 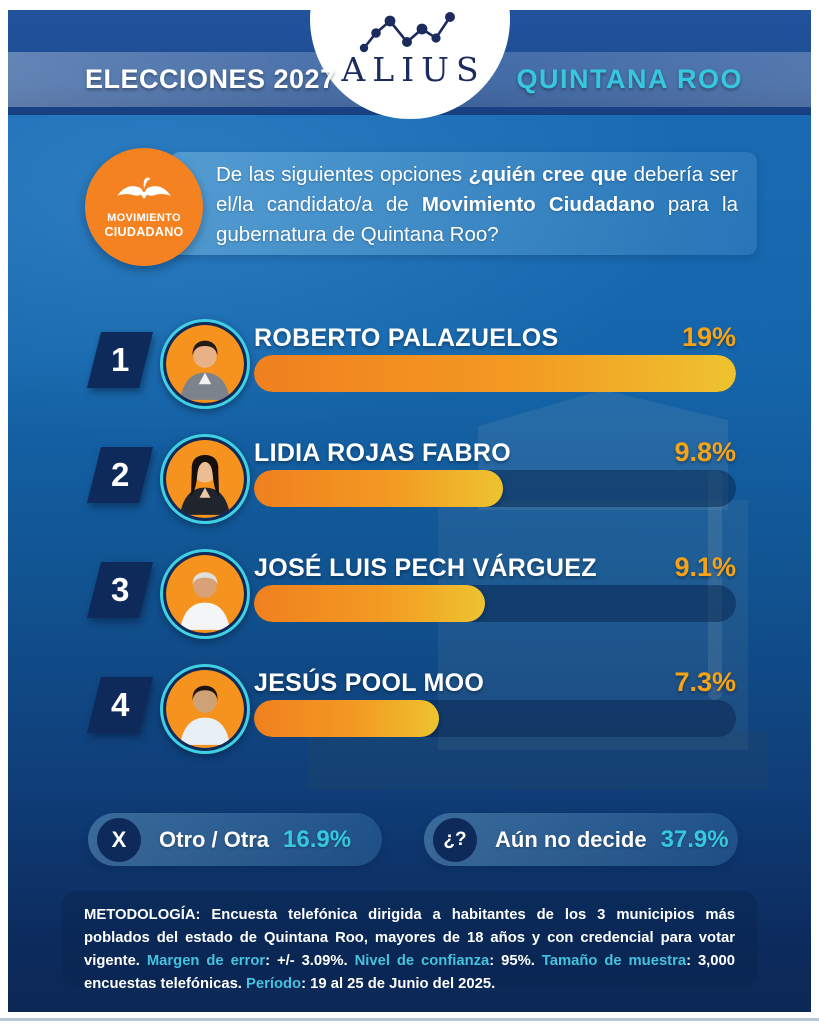 What do you see at coordinates (694, 839) in the screenshot?
I see `undecided-percentage: 37.9%` at bounding box center [694, 839].